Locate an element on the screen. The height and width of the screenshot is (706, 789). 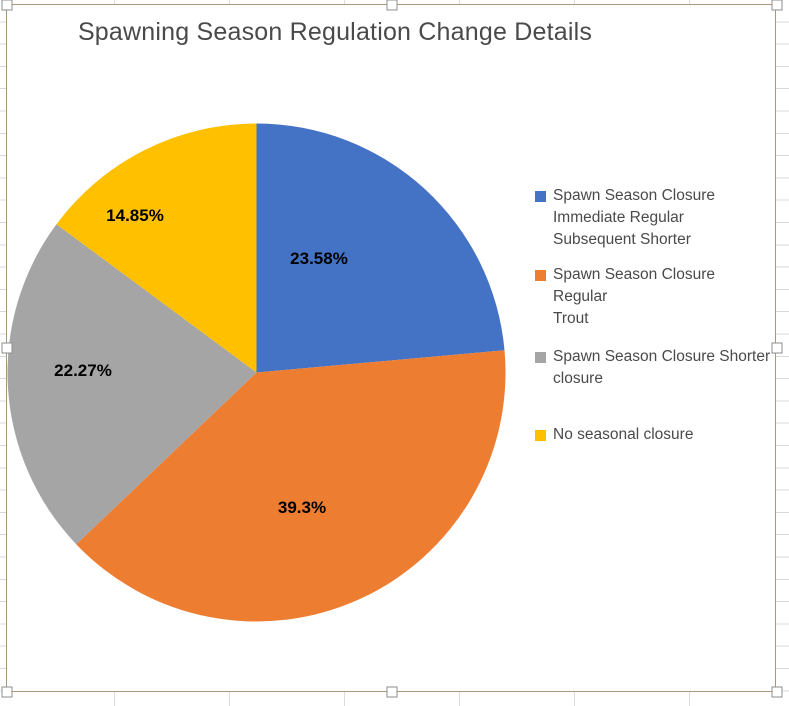
data-label-slice-2: 22.27% is located at coordinates (83, 370).